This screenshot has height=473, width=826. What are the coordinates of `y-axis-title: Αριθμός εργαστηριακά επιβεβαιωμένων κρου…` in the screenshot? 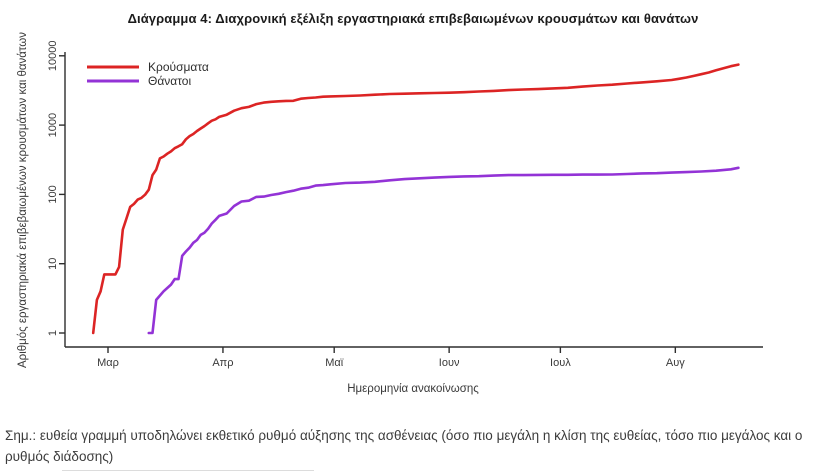 It's located at (23, 200).